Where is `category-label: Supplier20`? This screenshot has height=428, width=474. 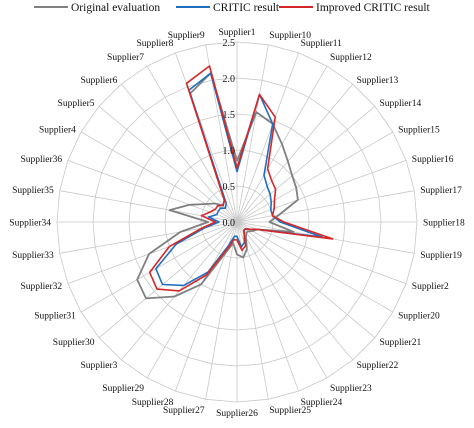 category-label: Supplier20 is located at coordinates (419, 317).